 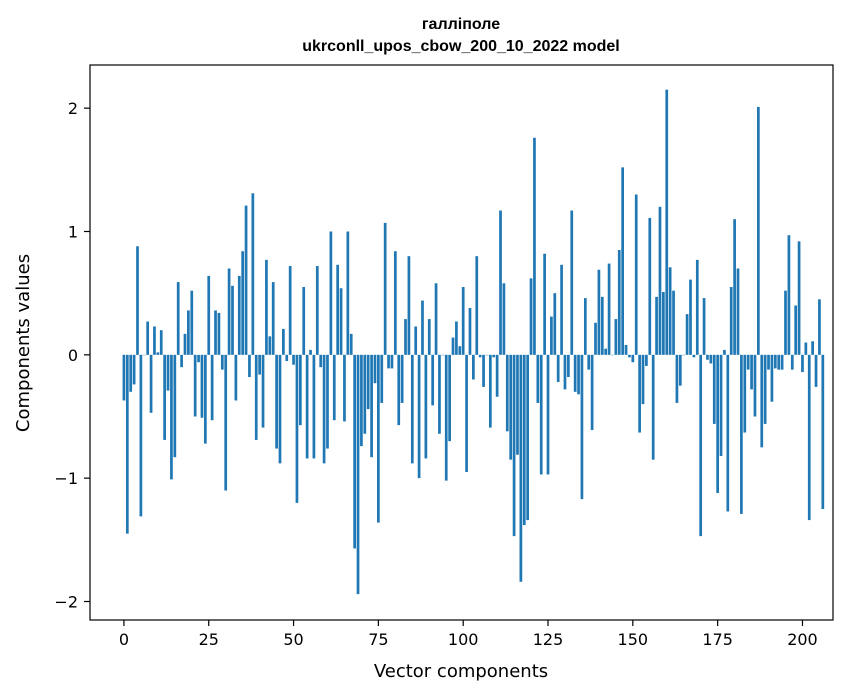 What do you see at coordinates (633, 639) in the screenshot?
I see `x-tick-label: 150` at bounding box center [633, 639].